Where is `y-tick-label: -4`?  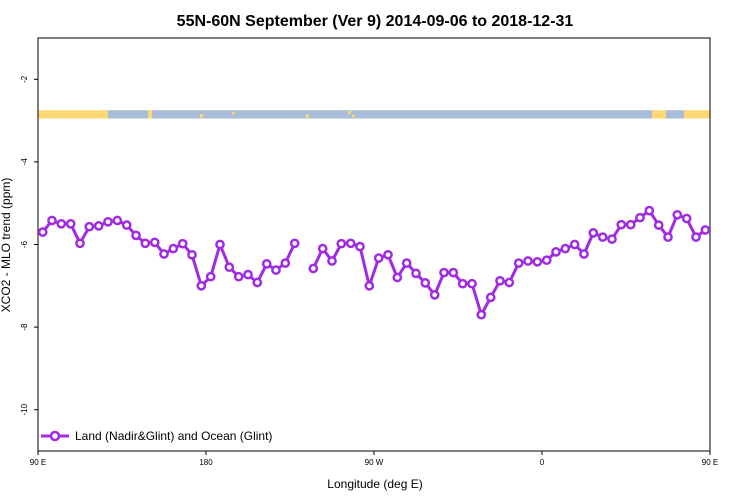 y-tick-label: -4 is located at coordinates (24, 162).